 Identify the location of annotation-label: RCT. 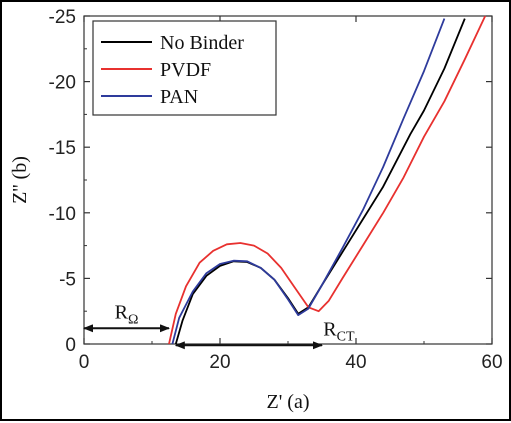
(339, 331).